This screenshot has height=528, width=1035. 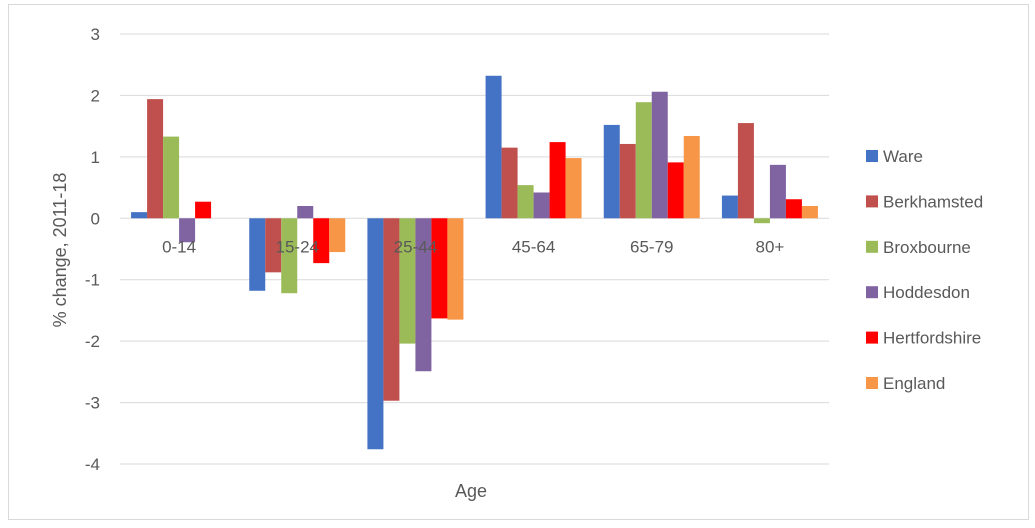 I want to click on y-tick-label: 0, so click(x=95, y=218).